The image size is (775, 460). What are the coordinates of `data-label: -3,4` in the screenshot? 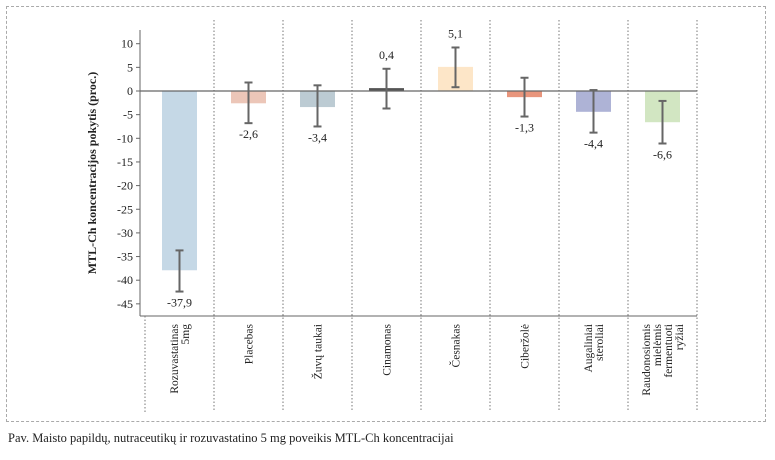 It's located at (317, 137).